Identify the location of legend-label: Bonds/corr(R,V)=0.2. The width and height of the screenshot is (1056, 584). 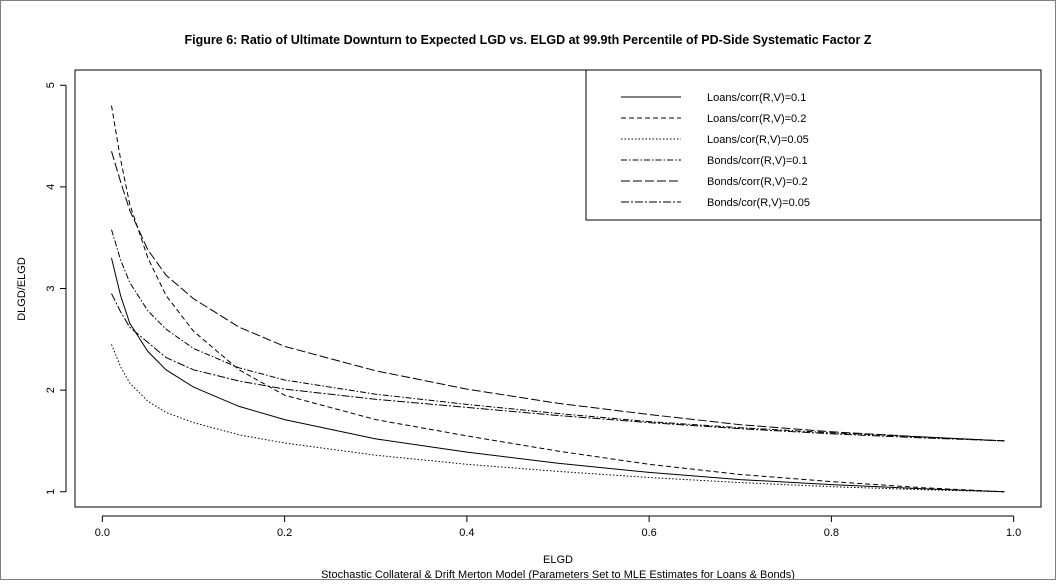
(757, 182).